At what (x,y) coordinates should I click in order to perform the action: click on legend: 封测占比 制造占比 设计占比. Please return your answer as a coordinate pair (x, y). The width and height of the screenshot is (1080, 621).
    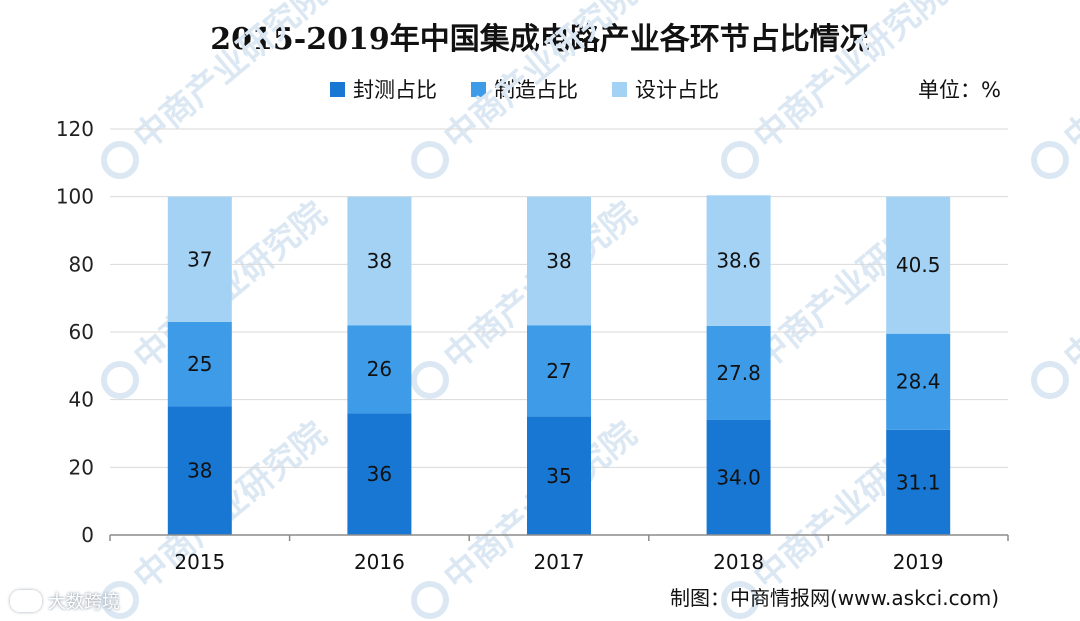
    Looking at the image, I should click on (524, 89).